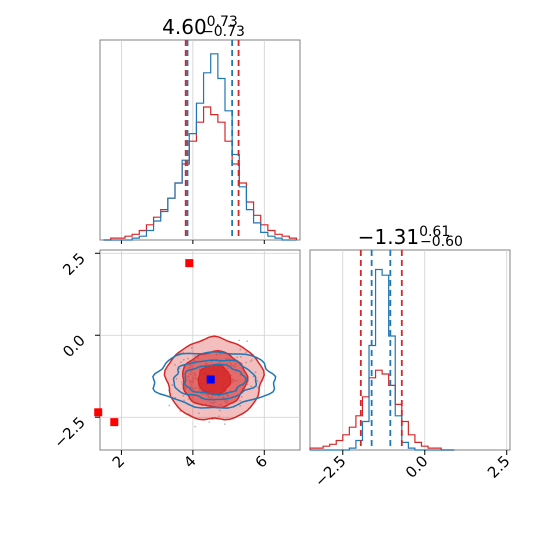  I want to click on title-minus-param1: −0.73, so click(223, 32).